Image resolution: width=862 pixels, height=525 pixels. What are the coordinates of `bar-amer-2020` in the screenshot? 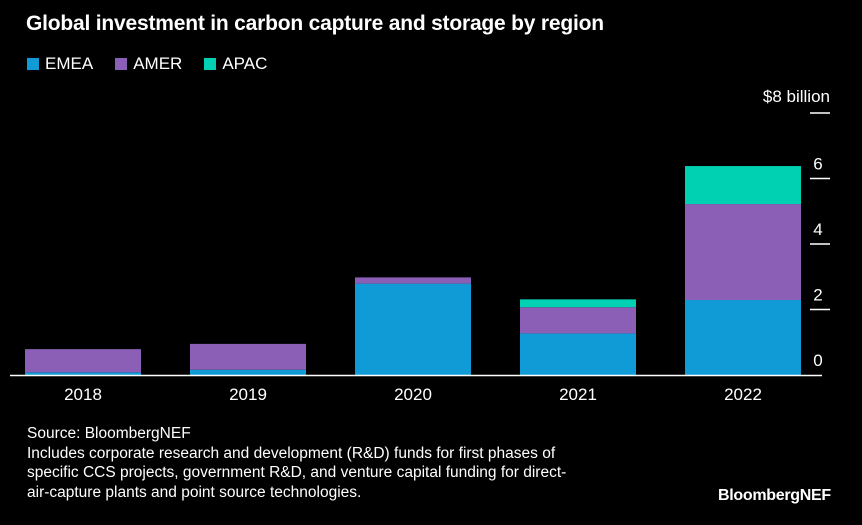 It's located at (413, 280).